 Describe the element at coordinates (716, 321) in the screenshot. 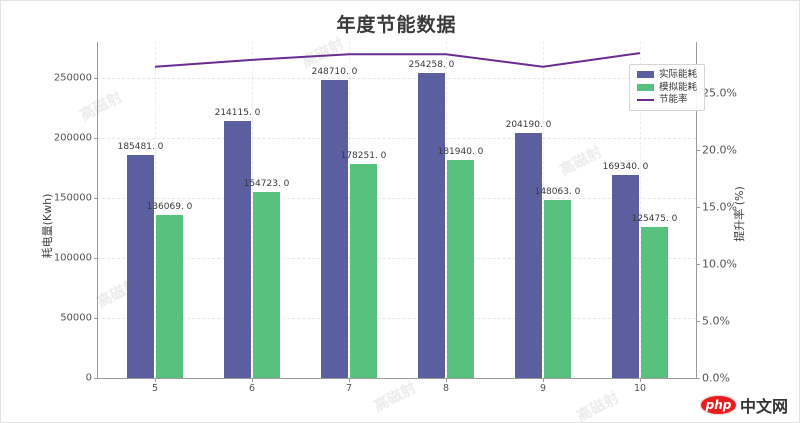

I see `right-tick-label: 5.0%` at that location.